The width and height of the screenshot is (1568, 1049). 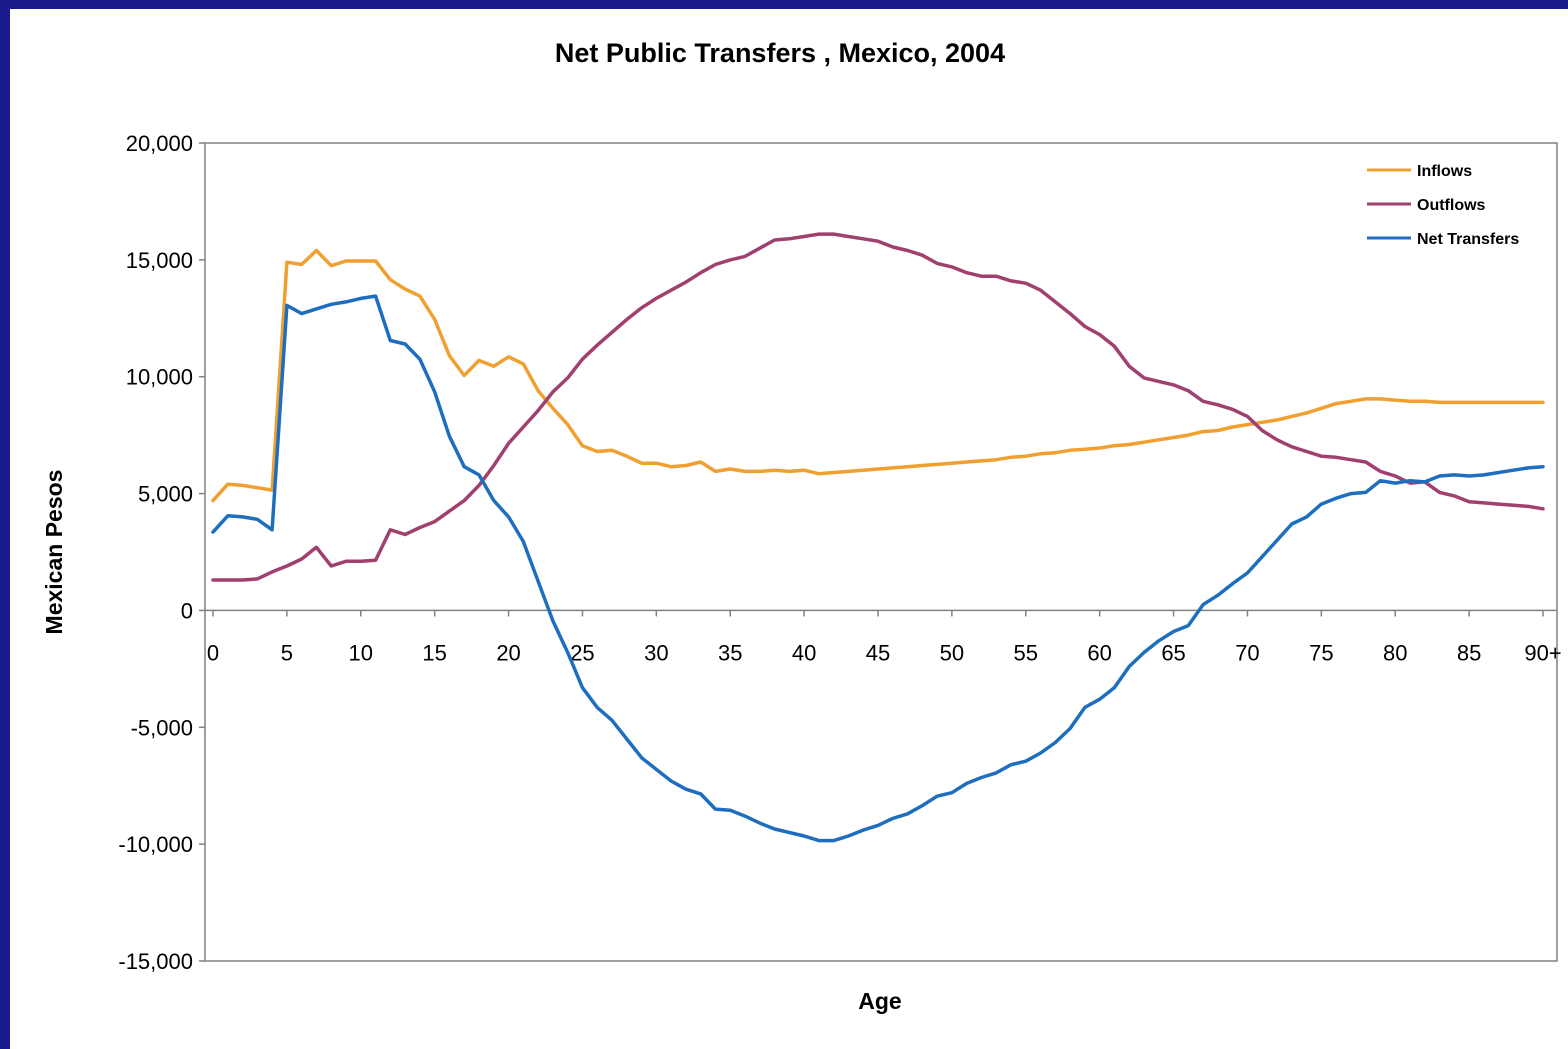 What do you see at coordinates (1173, 652) in the screenshot?
I see `x-tick-label: 65` at bounding box center [1173, 652].